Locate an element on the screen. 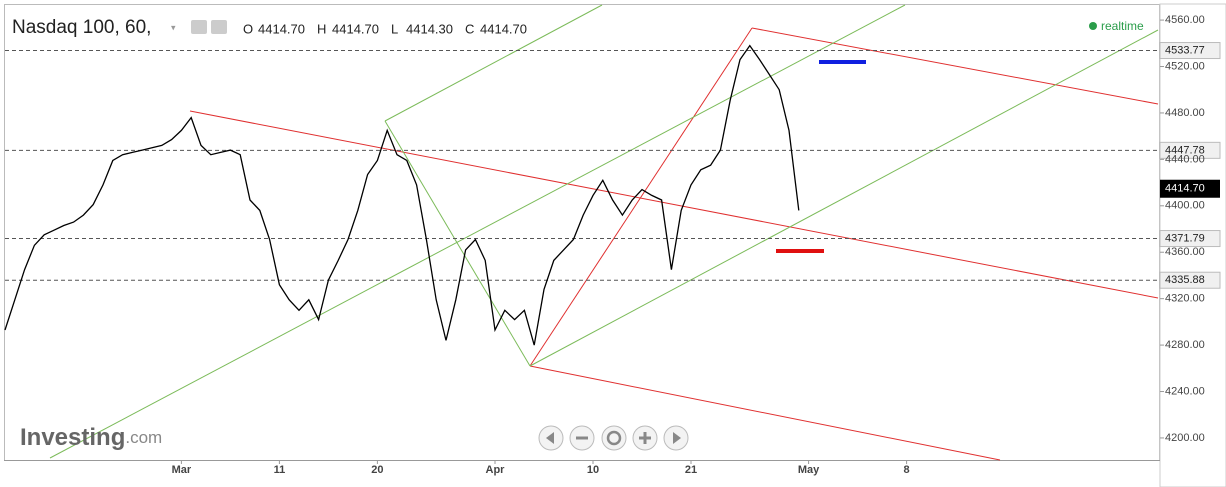 The height and width of the screenshot is (487, 1226). y-tick-label: 4240.00 is located at coordinates (1185, 391).